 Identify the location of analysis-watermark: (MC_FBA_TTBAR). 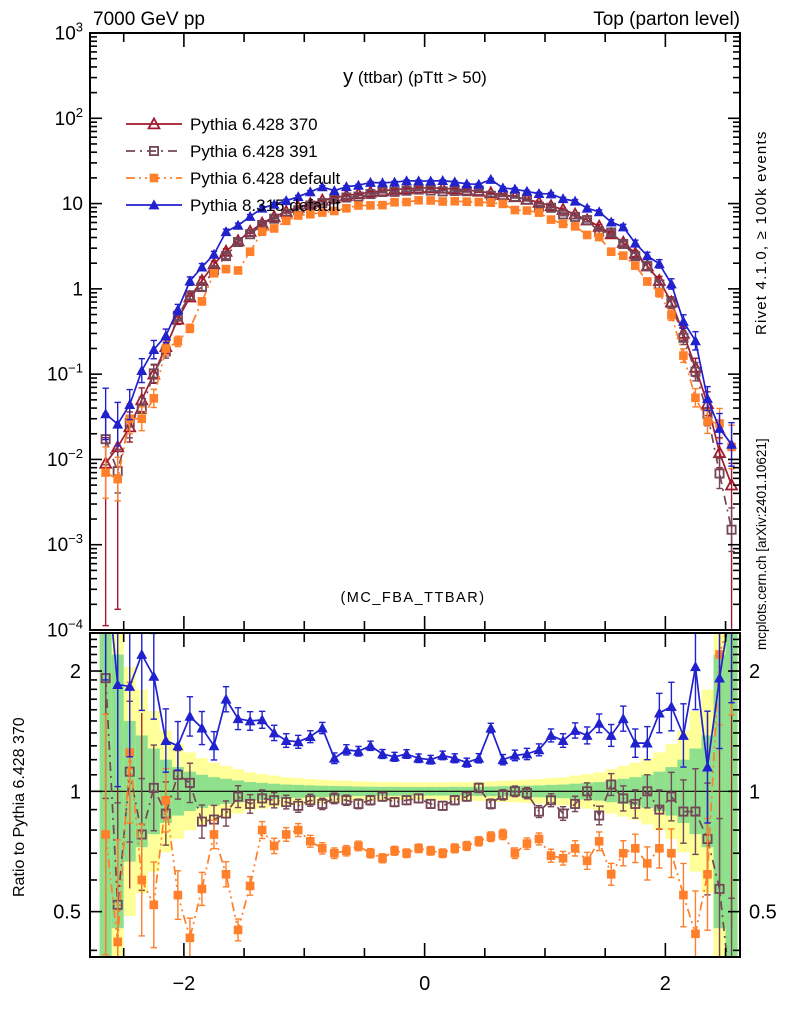
(412, 598).